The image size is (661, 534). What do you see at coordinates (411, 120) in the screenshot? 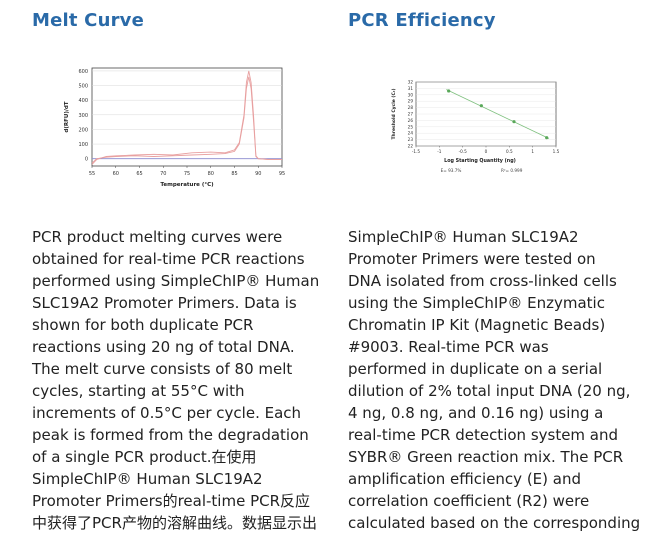
I see `pcr-y-tick-label: 26` at bounding box center [411, 120].